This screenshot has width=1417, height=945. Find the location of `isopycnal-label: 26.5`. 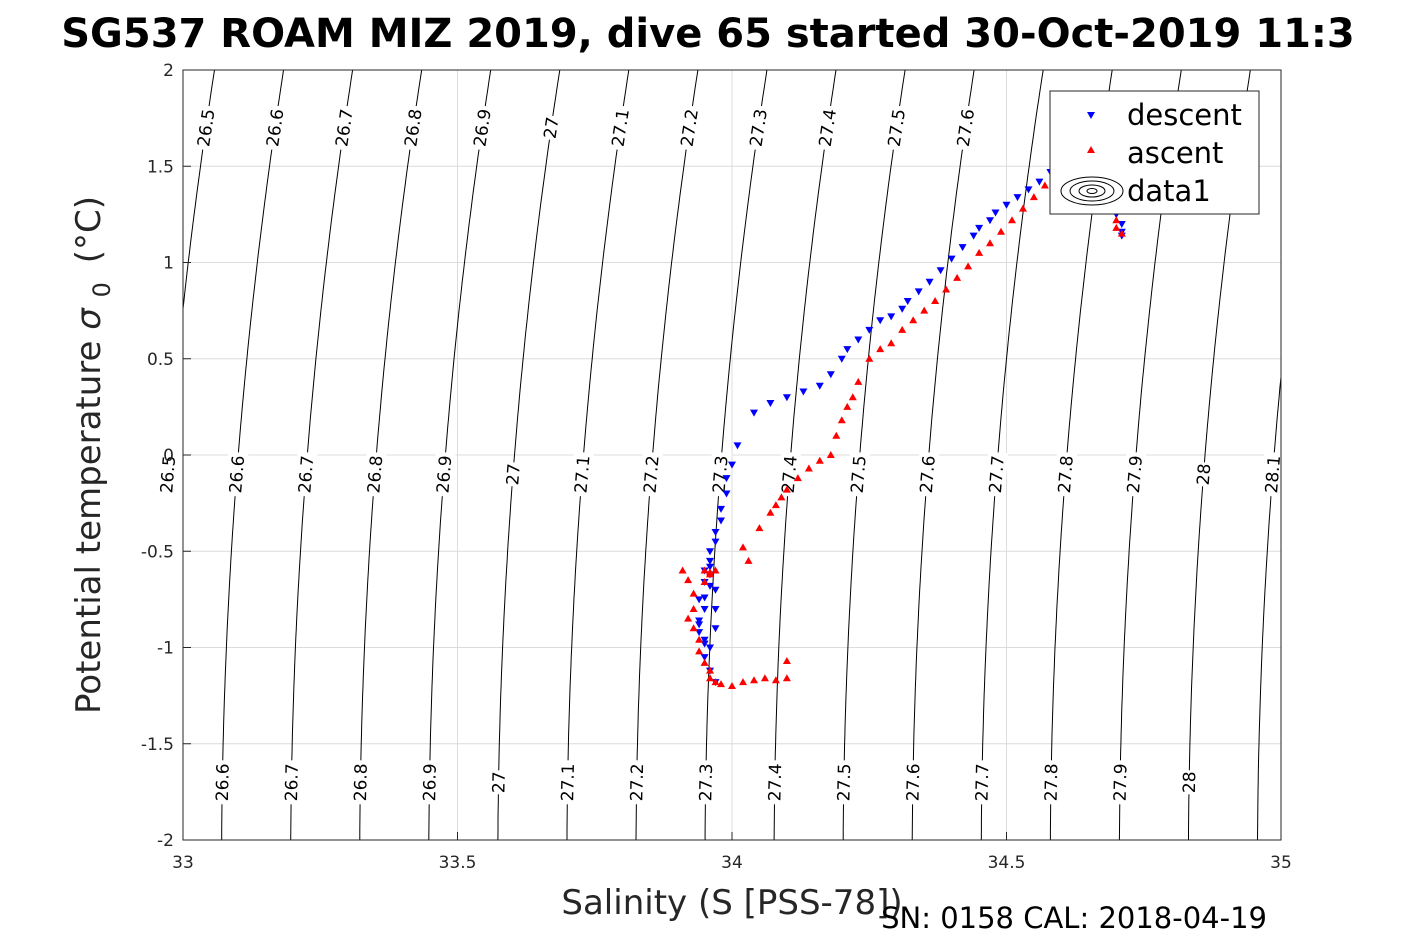

isopycnal-label: 26.5 is located at coordinates (167, 474).